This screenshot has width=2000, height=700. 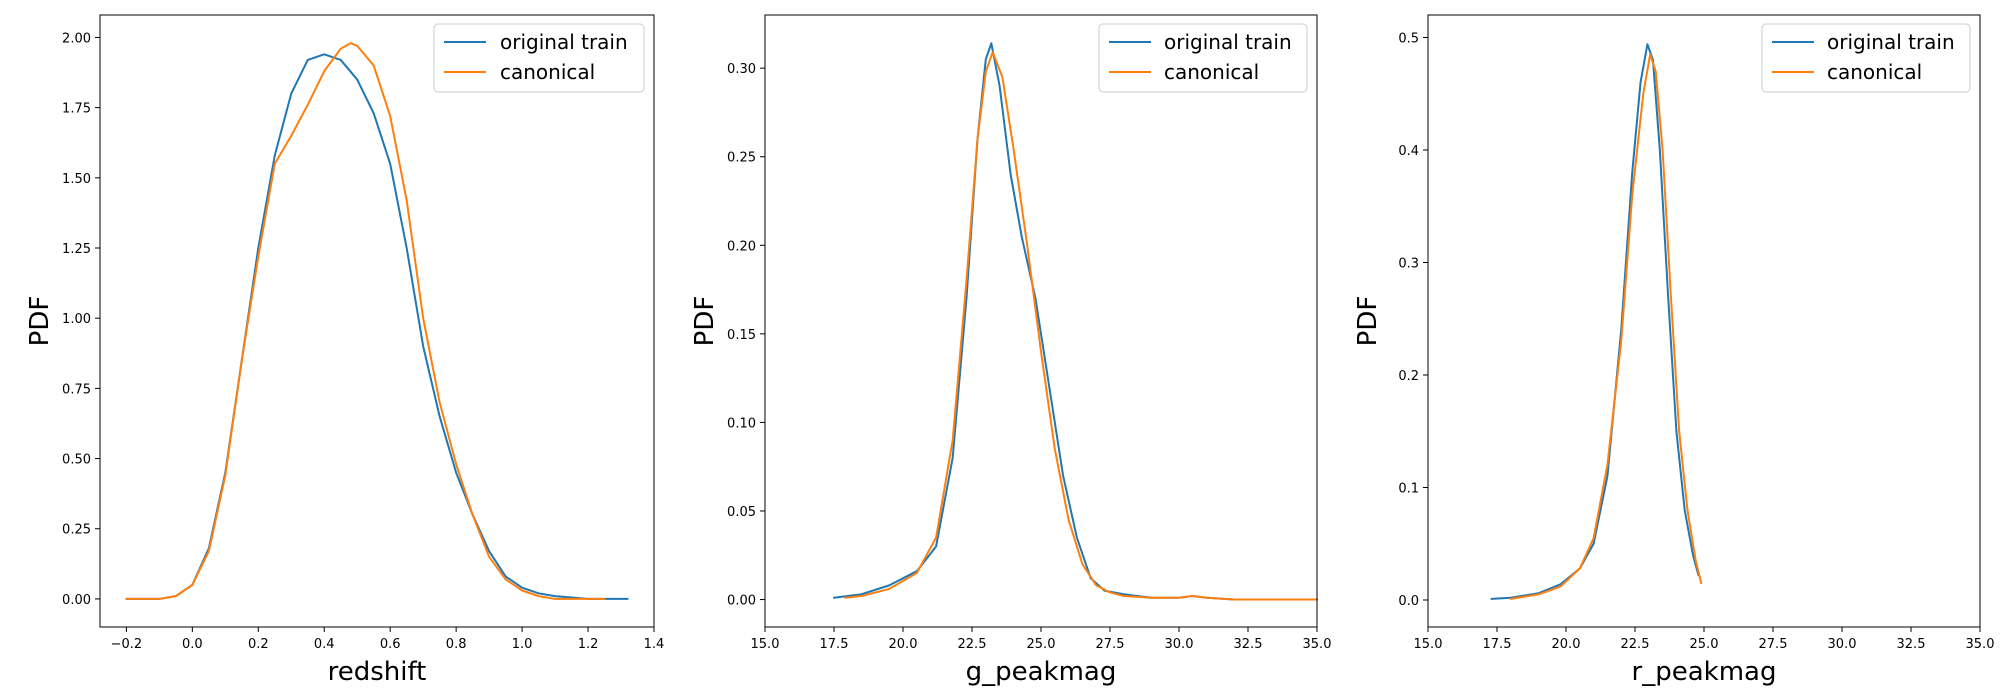 What do you see at coordinates (654, 644) in the screenshot?
I see `x-tick-label: 1.4` at bounding box center [654, 644].